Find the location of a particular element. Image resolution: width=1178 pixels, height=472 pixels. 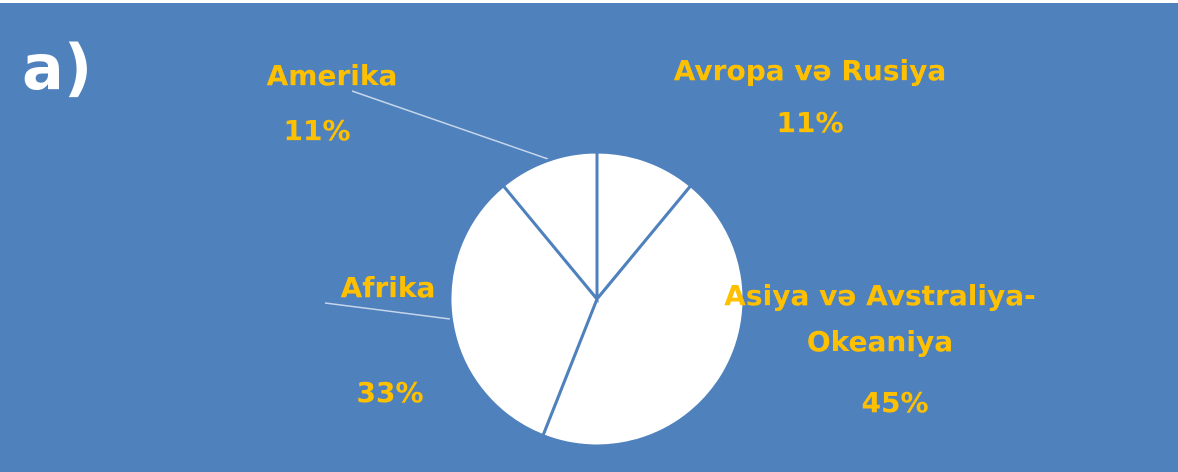

value-label: 45% is located at coordinates (895, 402).